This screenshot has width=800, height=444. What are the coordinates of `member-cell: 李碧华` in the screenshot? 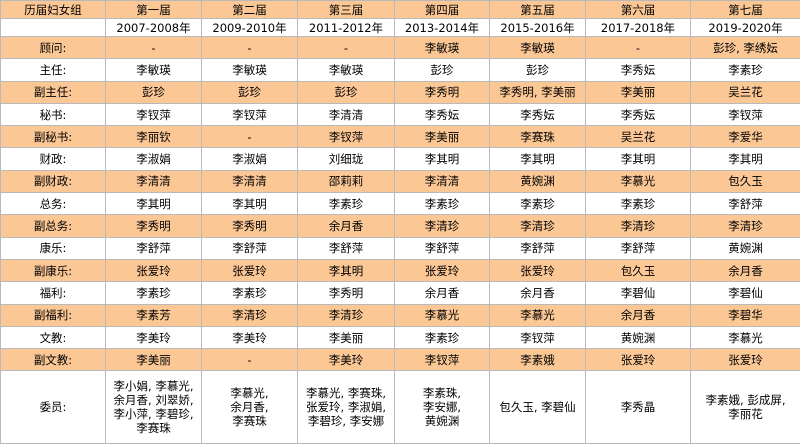 It's located at (745, 315).